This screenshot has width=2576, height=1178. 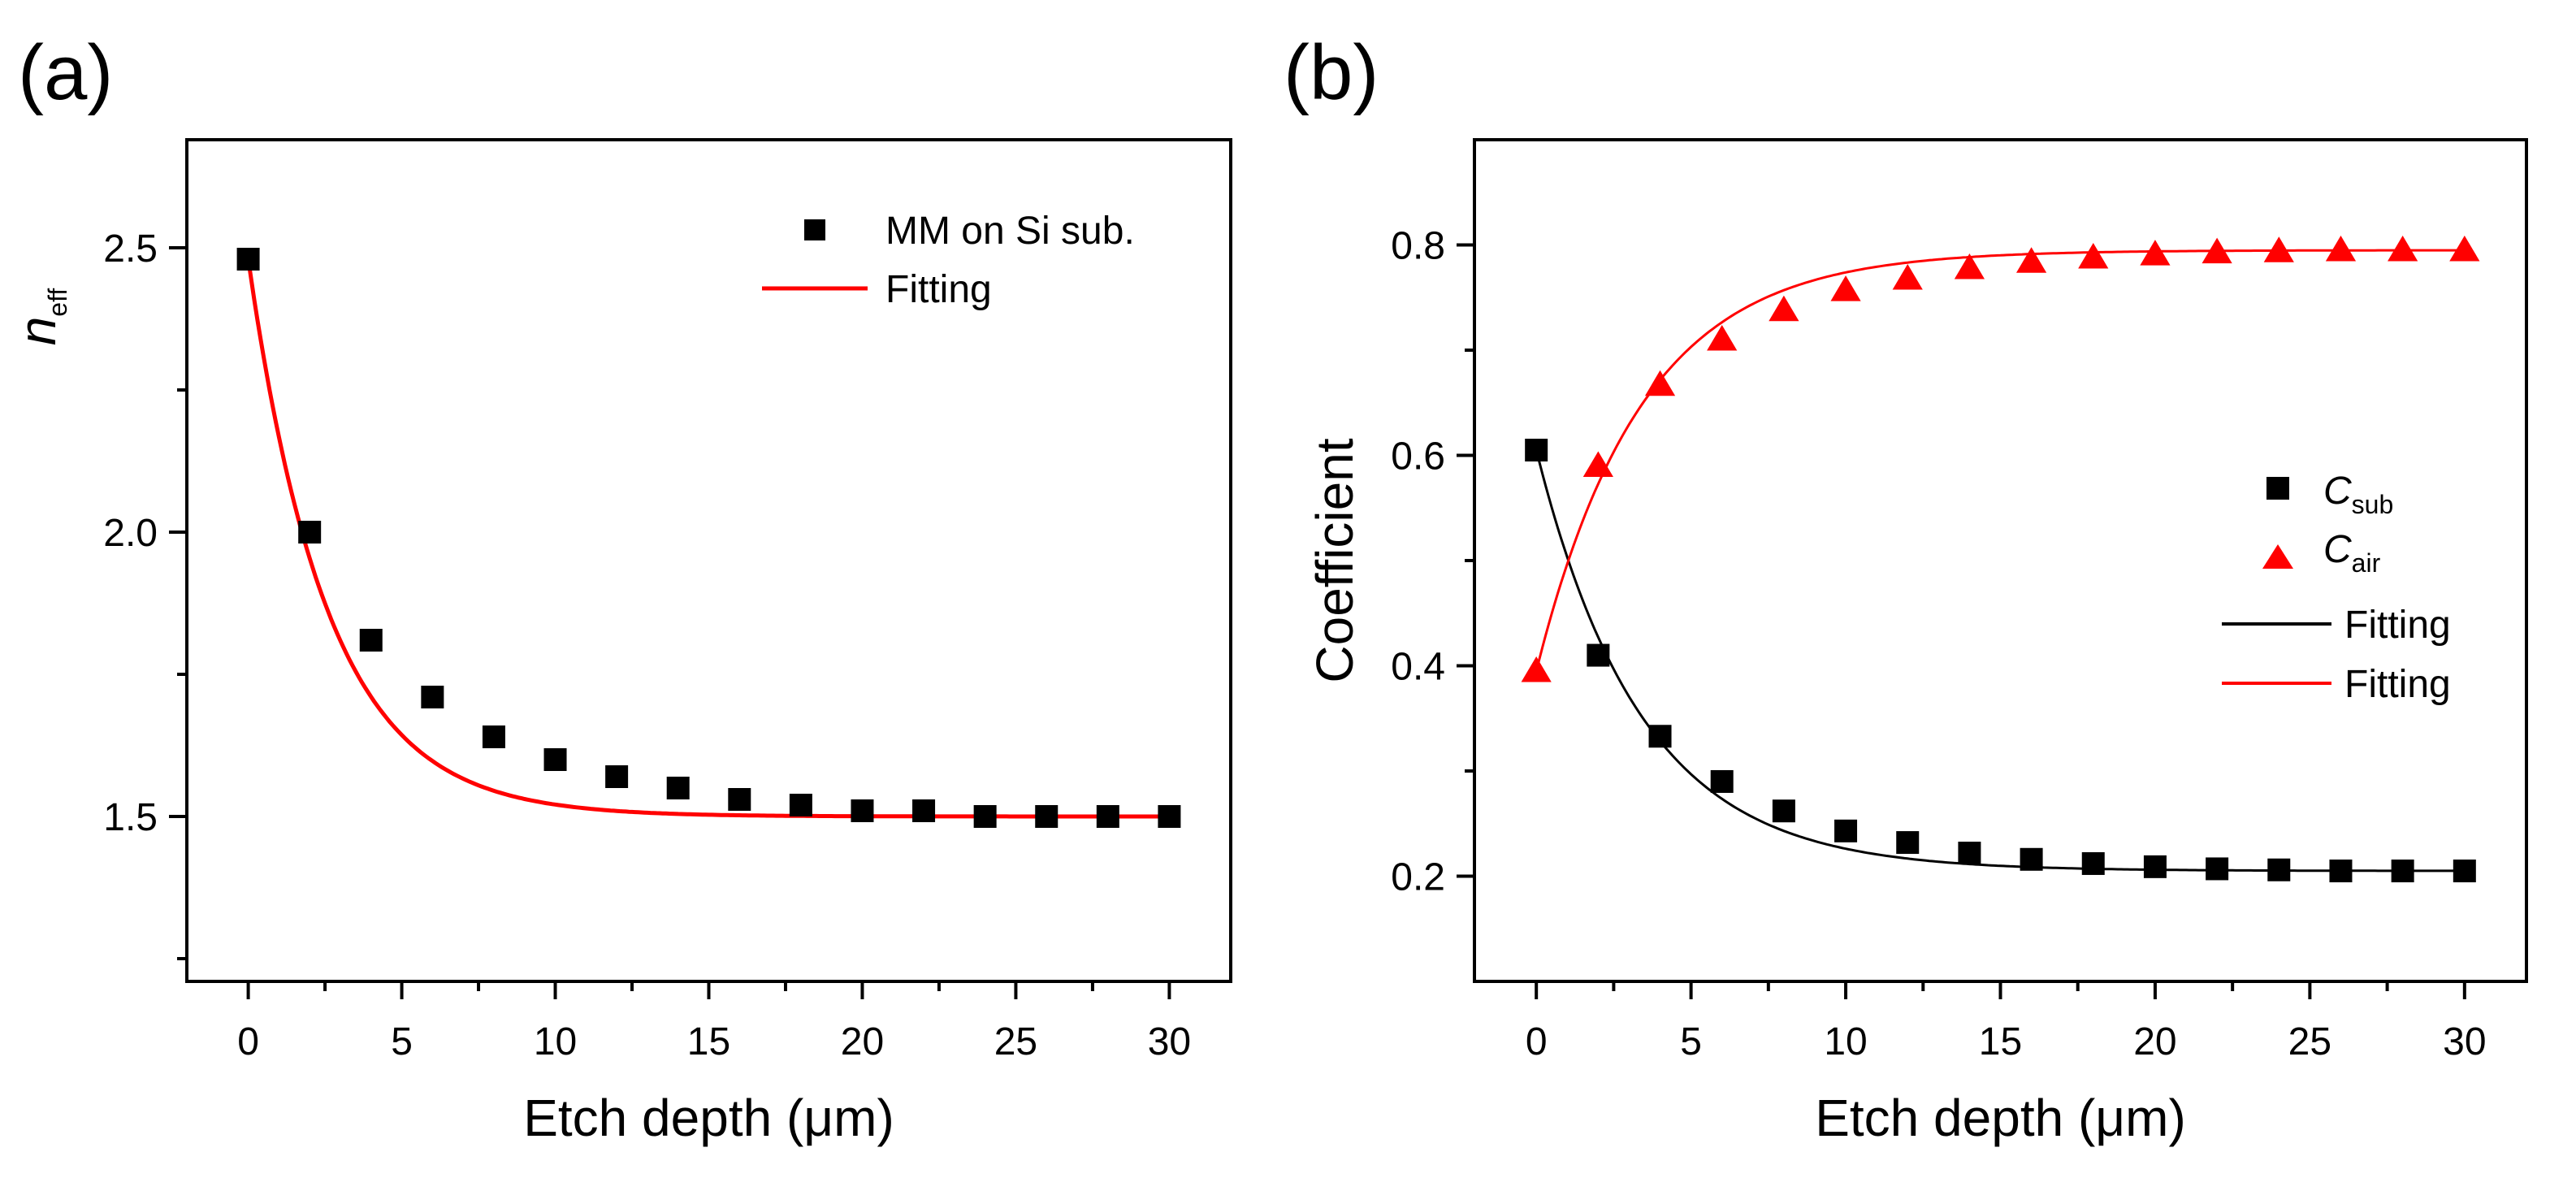 I want to click on panel-a-y-axis-title: neff, so click(x=40, y=317).